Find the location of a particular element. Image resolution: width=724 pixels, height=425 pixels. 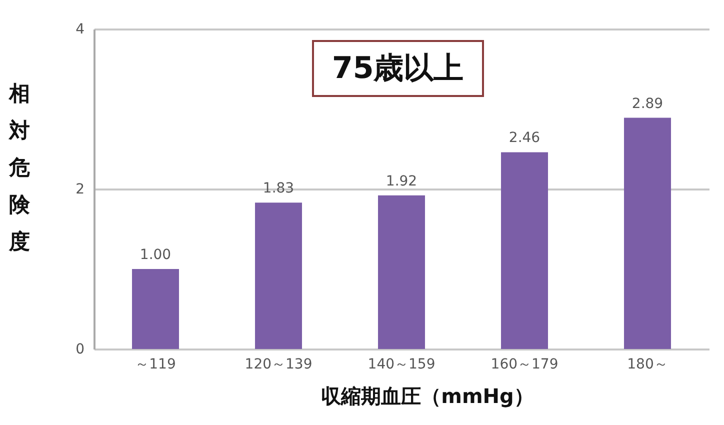

y-axis-title: 相対危険度 is located at coordinates (19, 168).